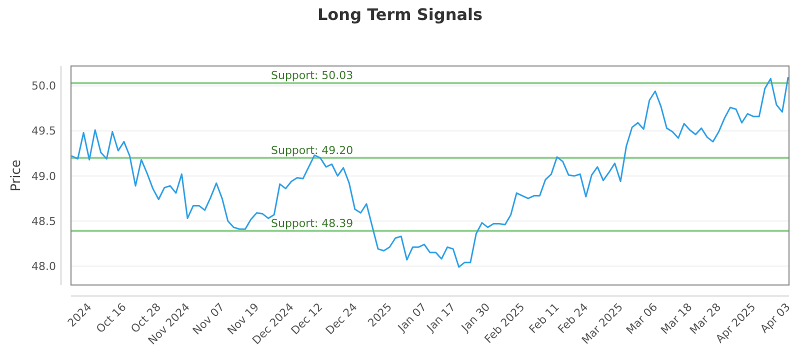 Image resolution: width=800 pixels, height=350 pixels. Describe the element at coordinates (312, 223) in the screenshot. I see `ref-line-label: Support: 48.39` at that location.